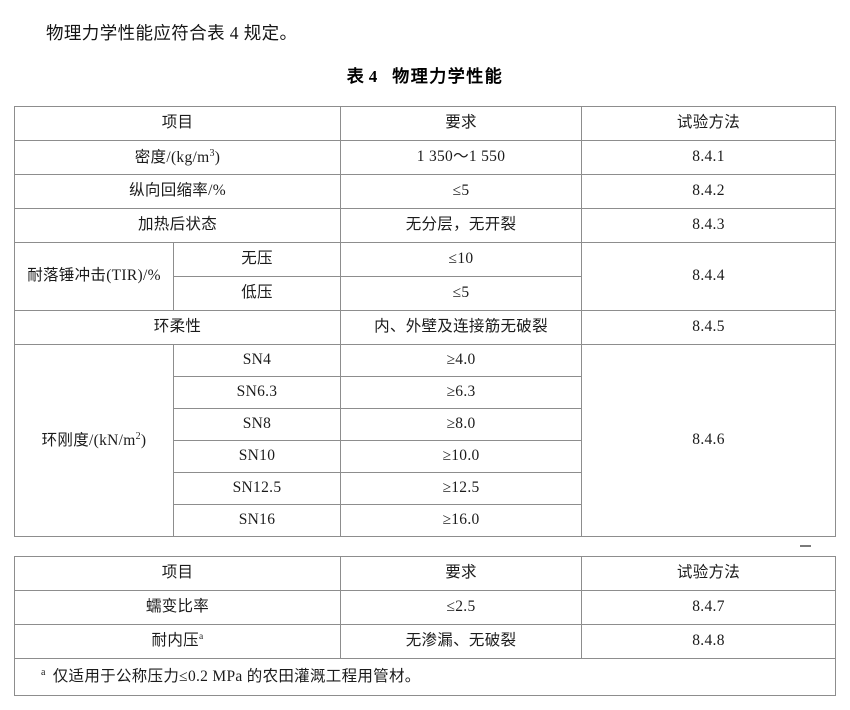 The image size is (850, 710). I want to click on footnote-marker: a, so click(43, 673).